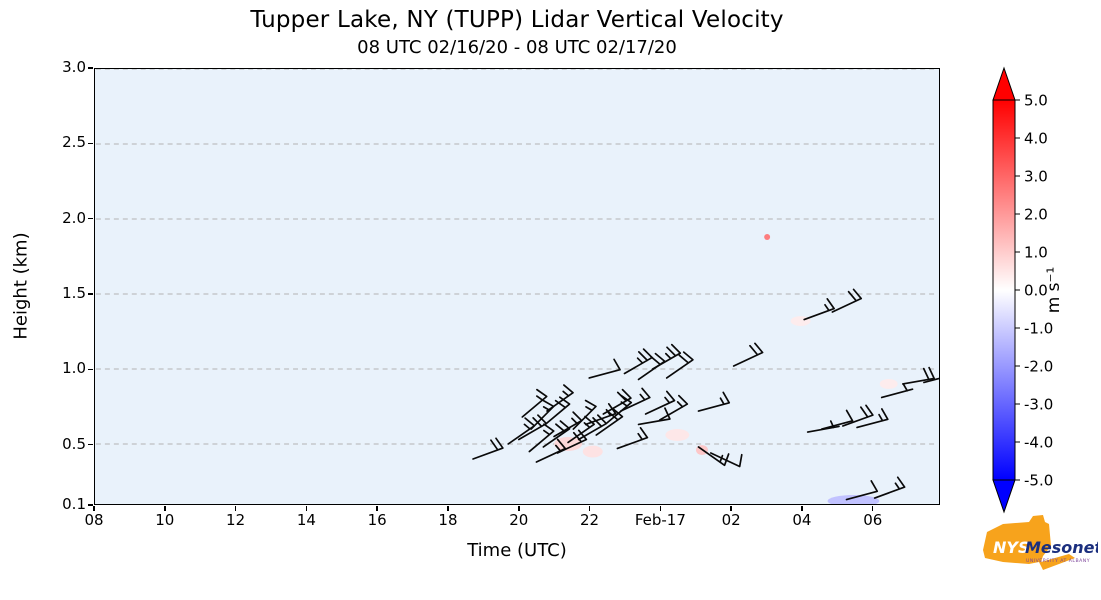 This screenshot has width=1101, height=600. What do you see at coordinates (1004, 496) in the screenshot?
I see `colorbar-arrow-down` at bounding box center [1004, 496].